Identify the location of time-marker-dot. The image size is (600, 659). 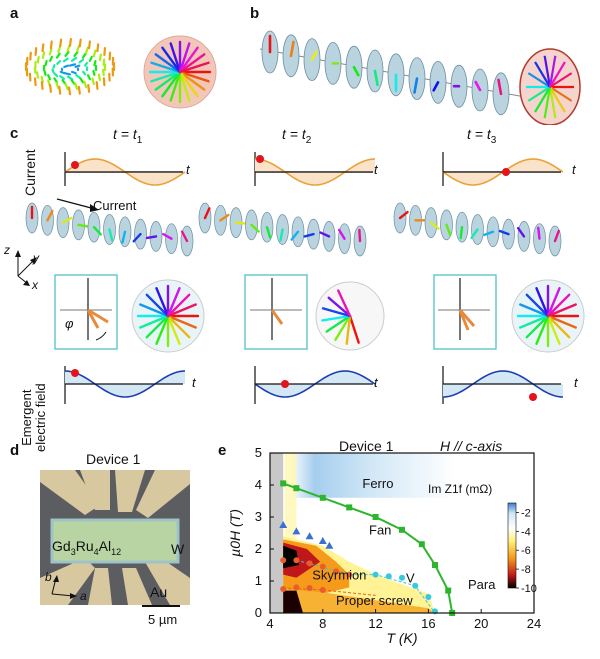
(75, 165).